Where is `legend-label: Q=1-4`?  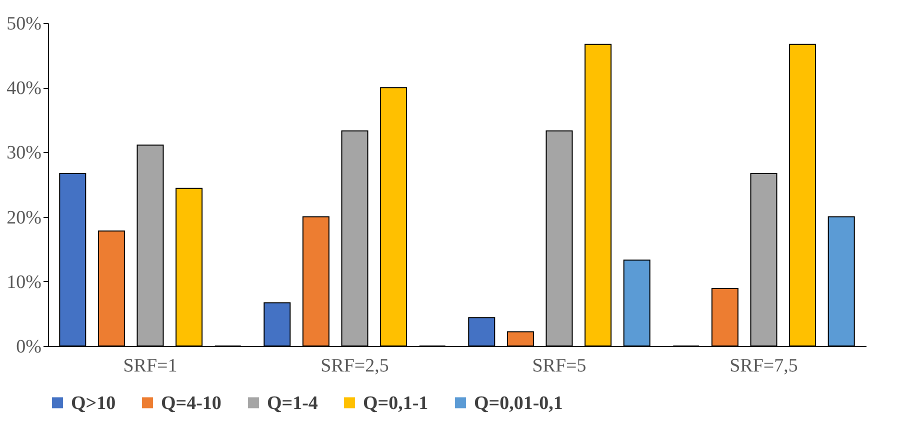
legend-label: Q=1-4 is located at coordinates (292, 403).